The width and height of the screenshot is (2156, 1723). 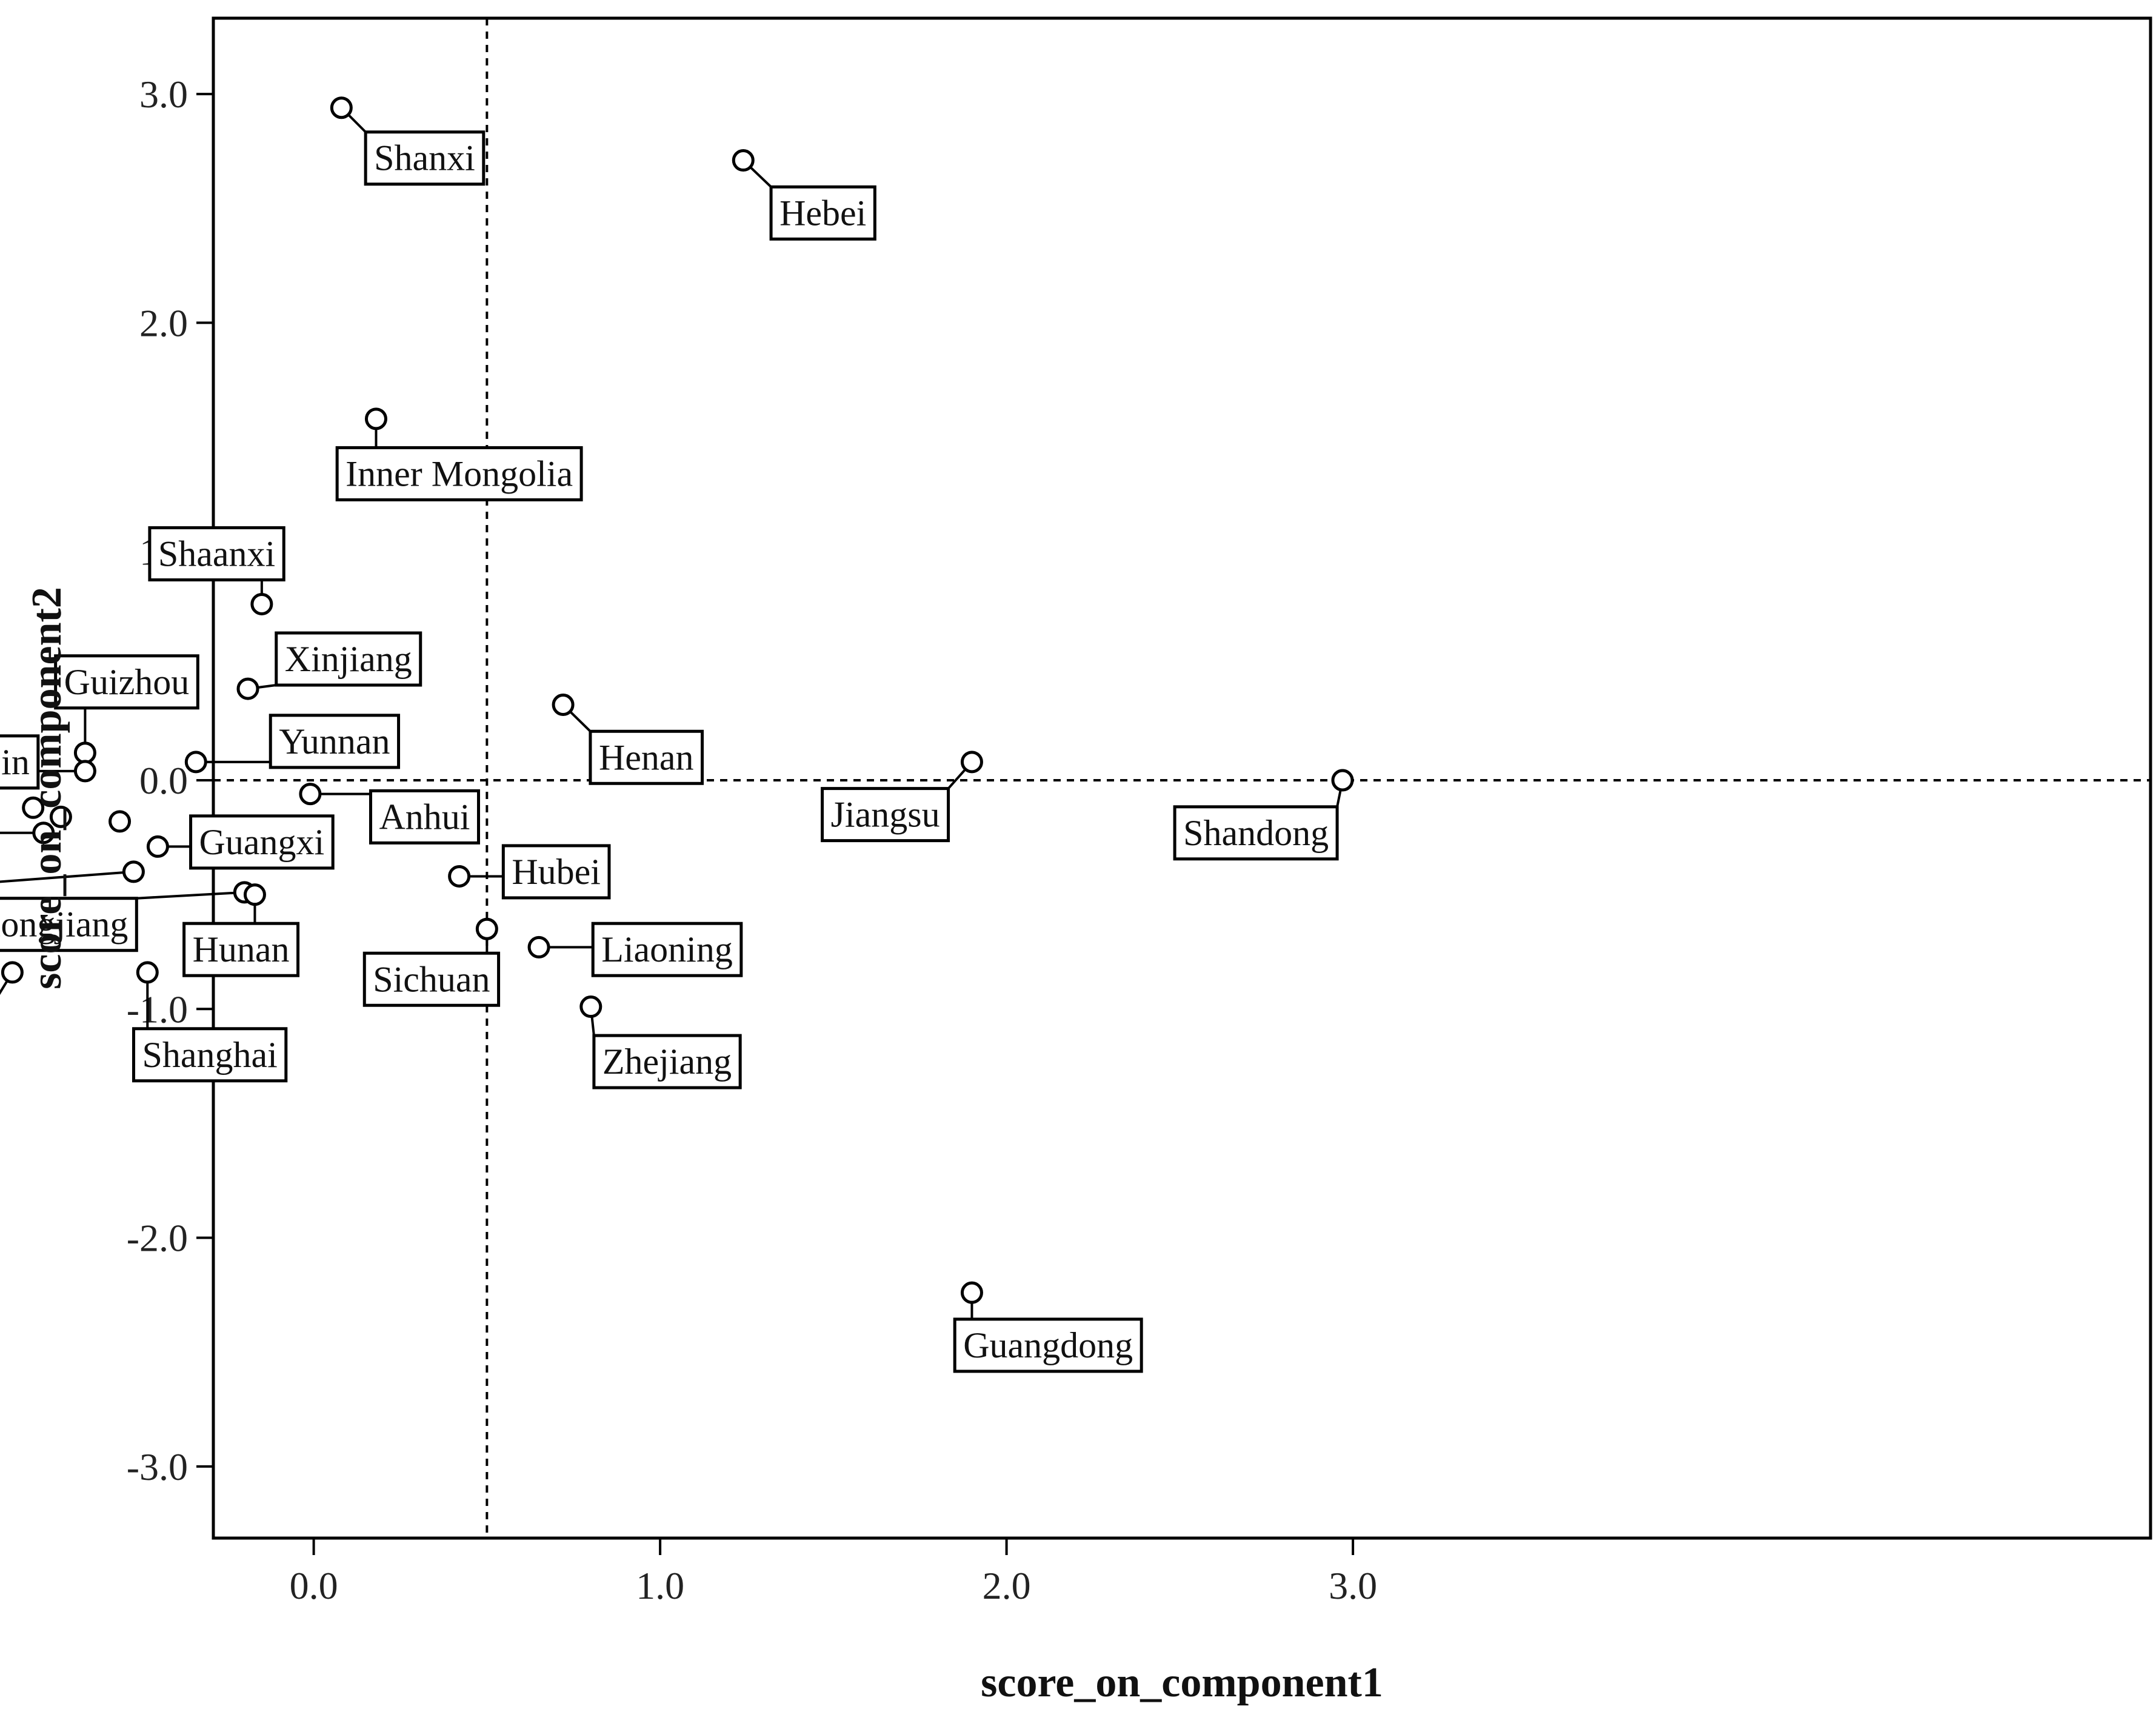 I want to click on point-label-text: Hebei, so click(x=822, y=213).